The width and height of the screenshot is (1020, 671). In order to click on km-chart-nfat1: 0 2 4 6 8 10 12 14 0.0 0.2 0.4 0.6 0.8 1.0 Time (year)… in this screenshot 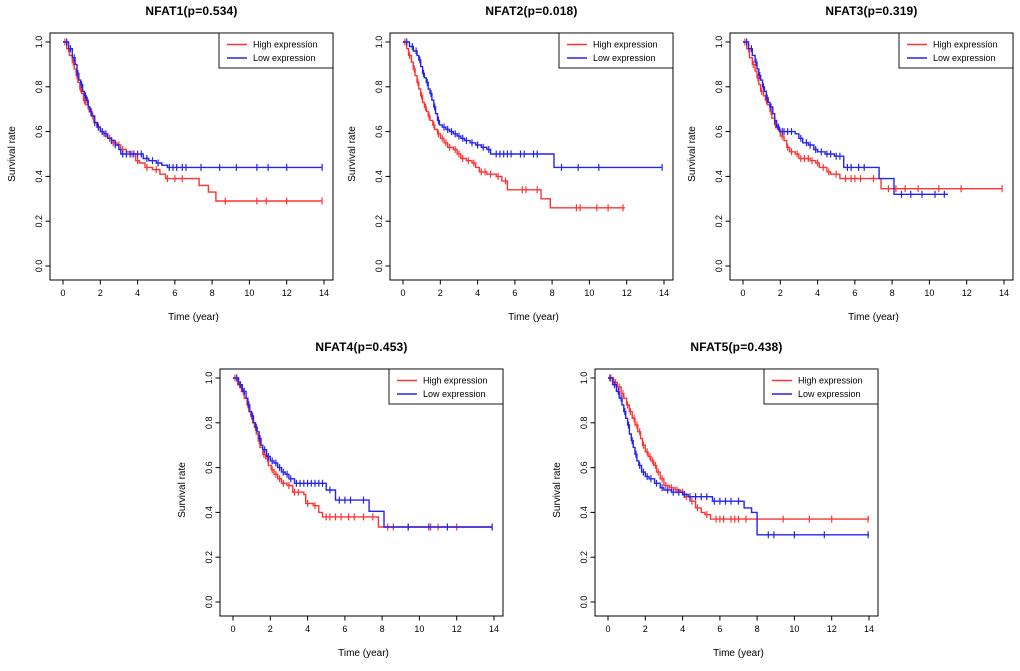, I will do `click(170, 177)`.